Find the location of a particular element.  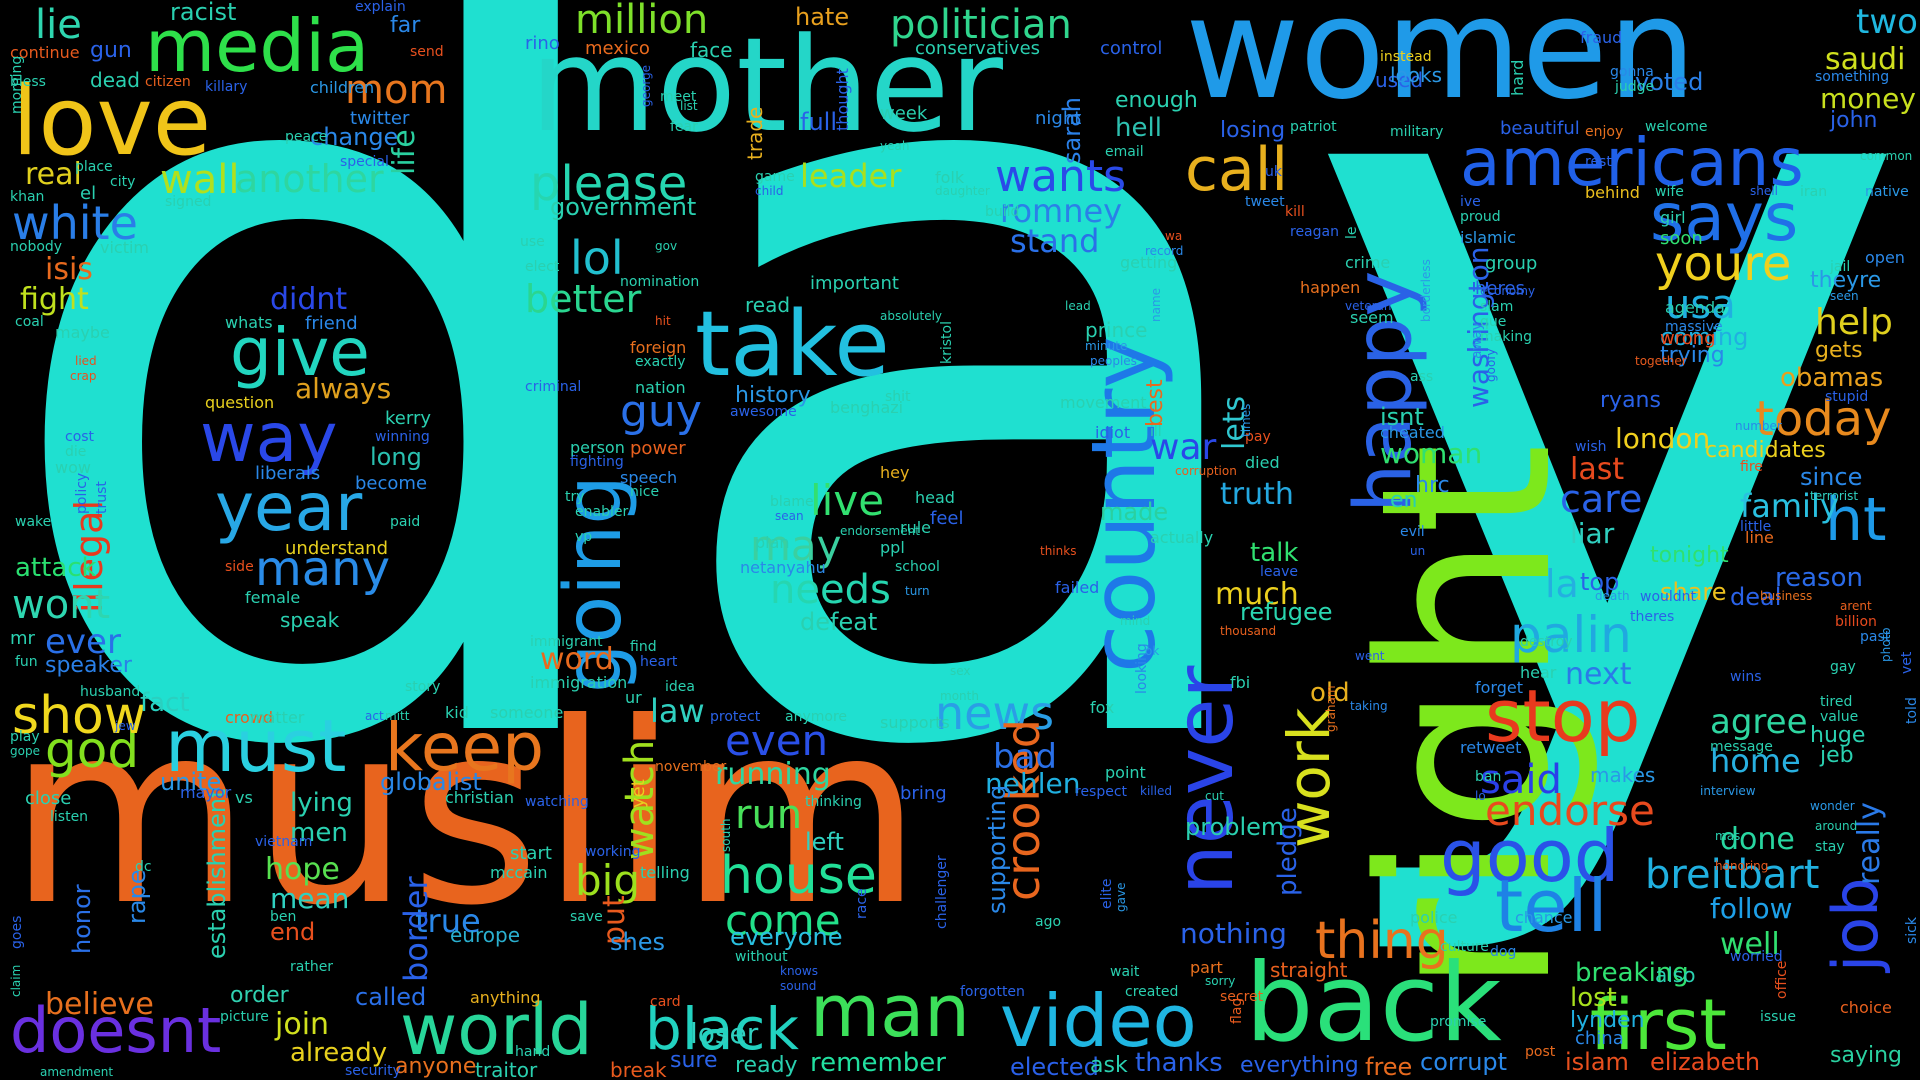

cloud-word: nehlen is located at coordinates (1033, 783).